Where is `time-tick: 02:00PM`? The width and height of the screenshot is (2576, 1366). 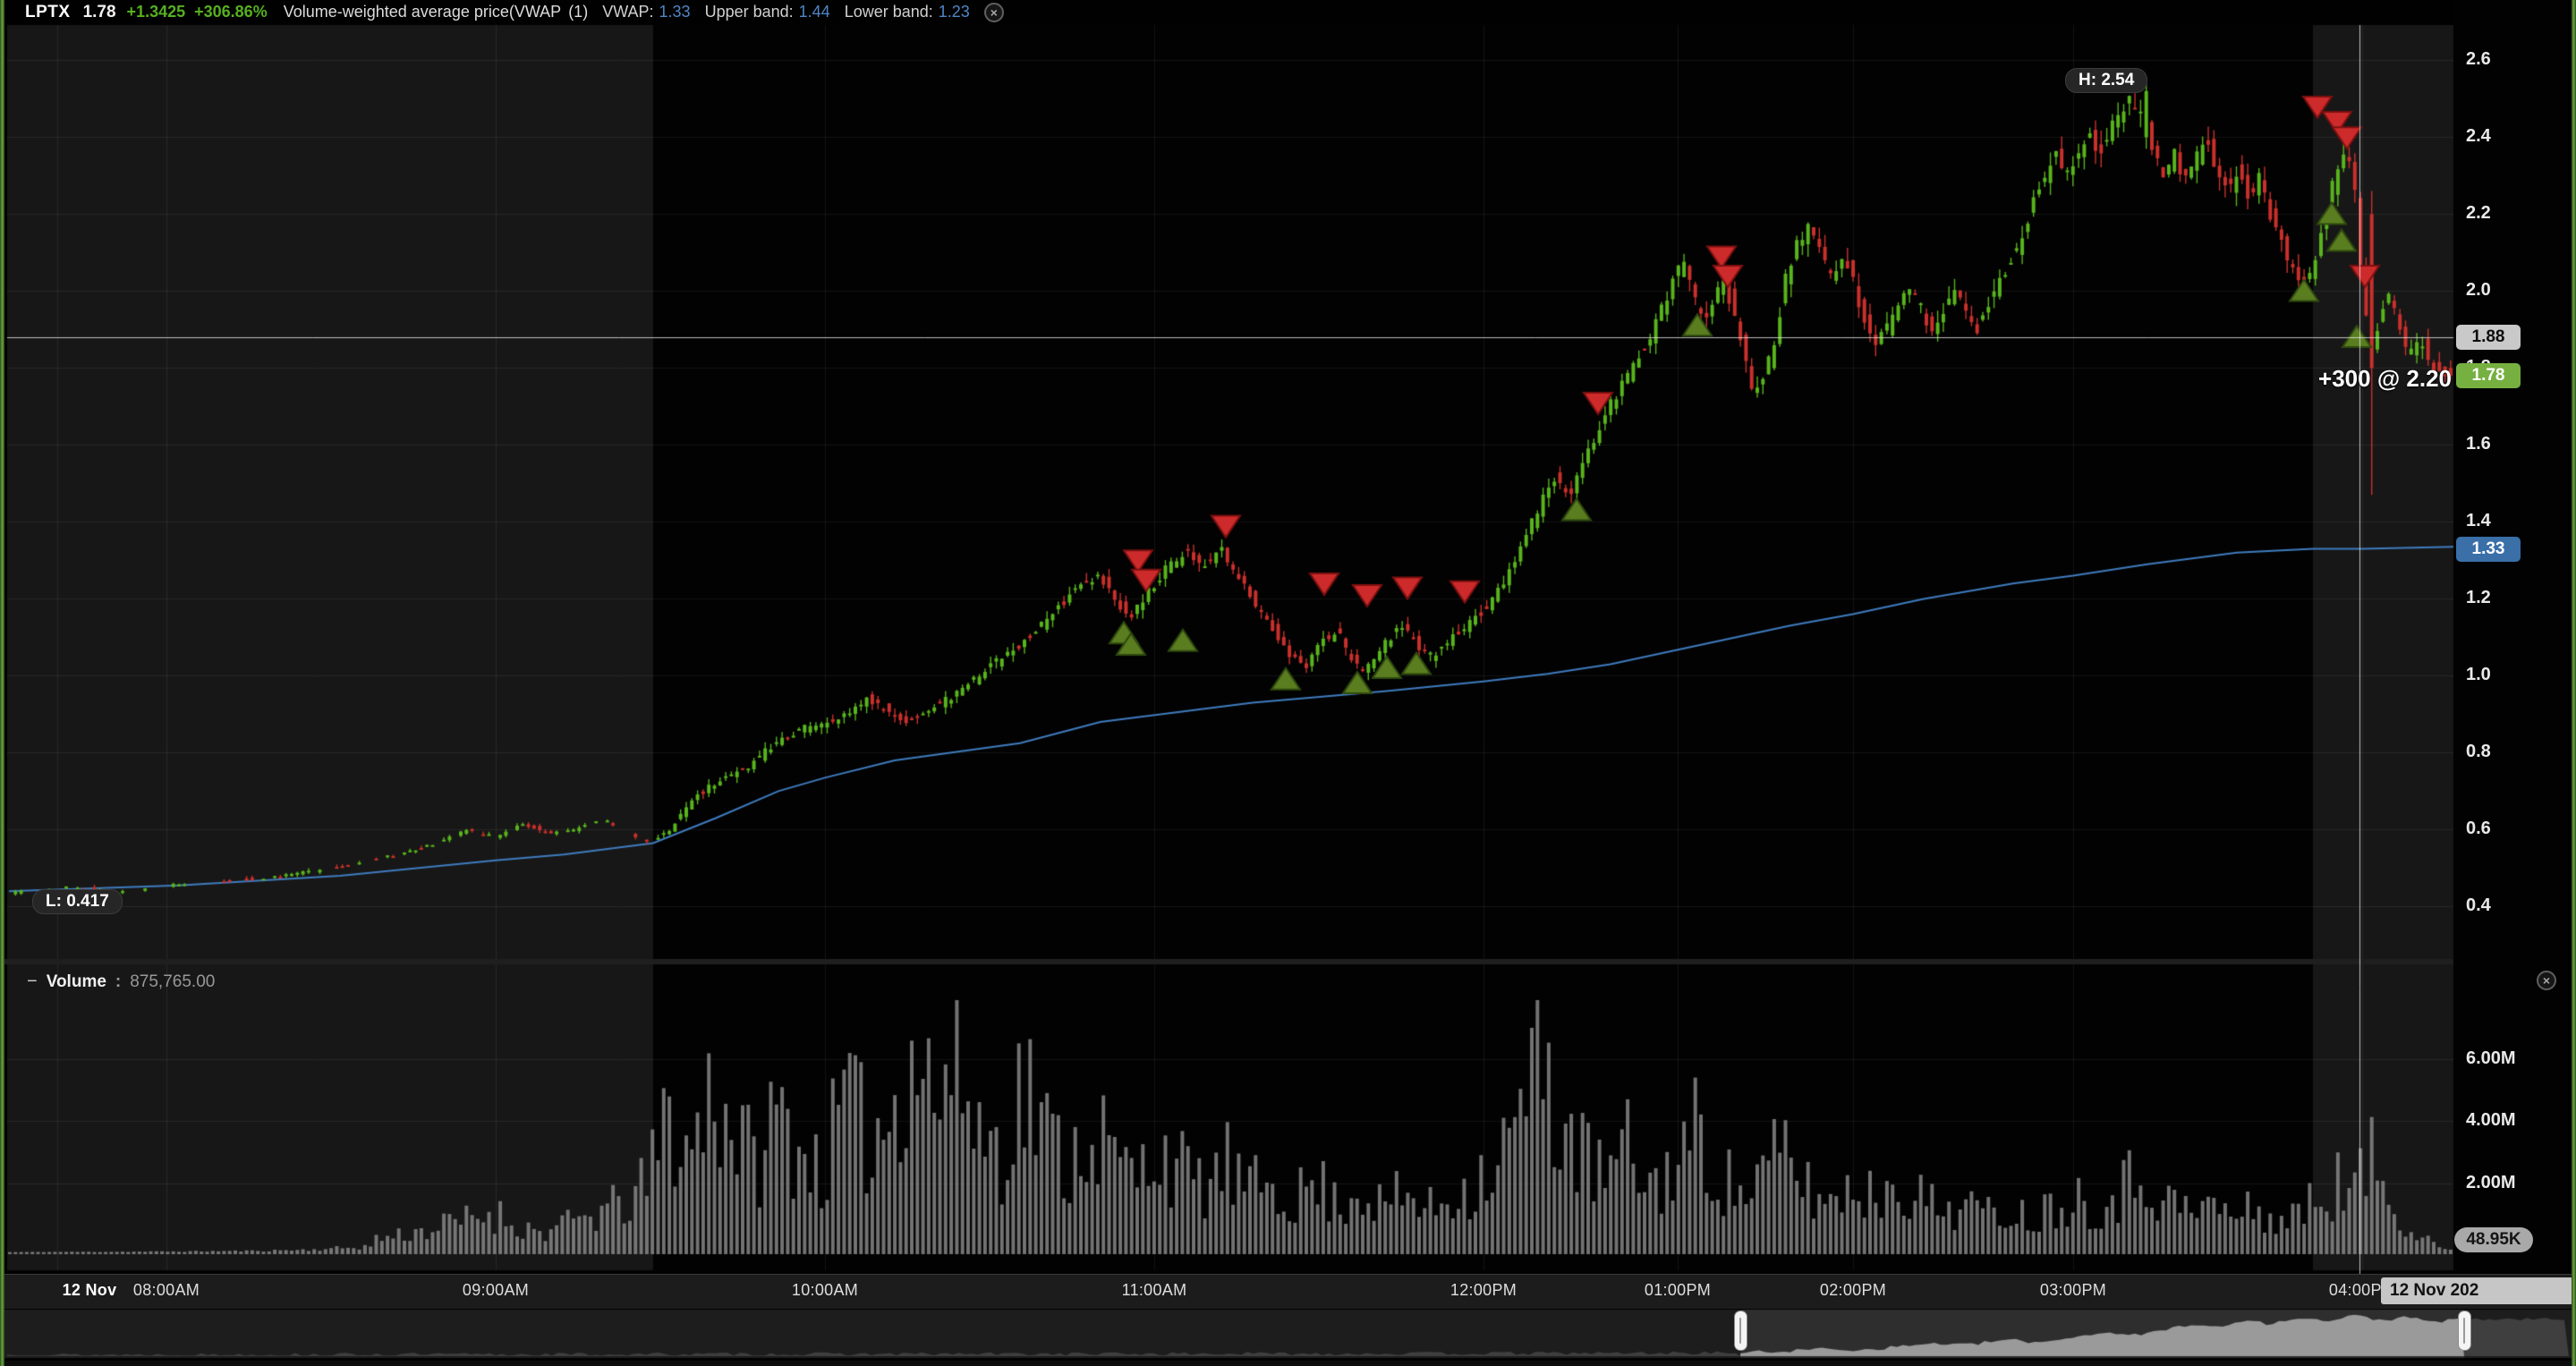
time-tick: 02:00PM is located at coordinates (1853, 1290).